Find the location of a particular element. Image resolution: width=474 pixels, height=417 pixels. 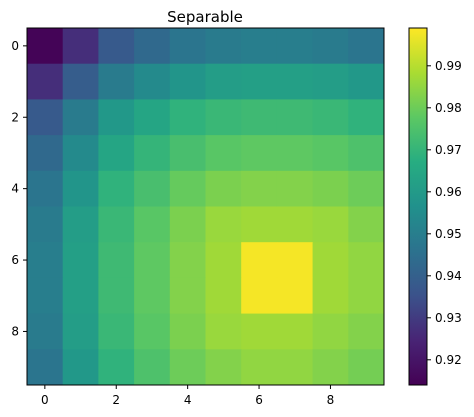

colorbar is located at coordinates (418, 206).